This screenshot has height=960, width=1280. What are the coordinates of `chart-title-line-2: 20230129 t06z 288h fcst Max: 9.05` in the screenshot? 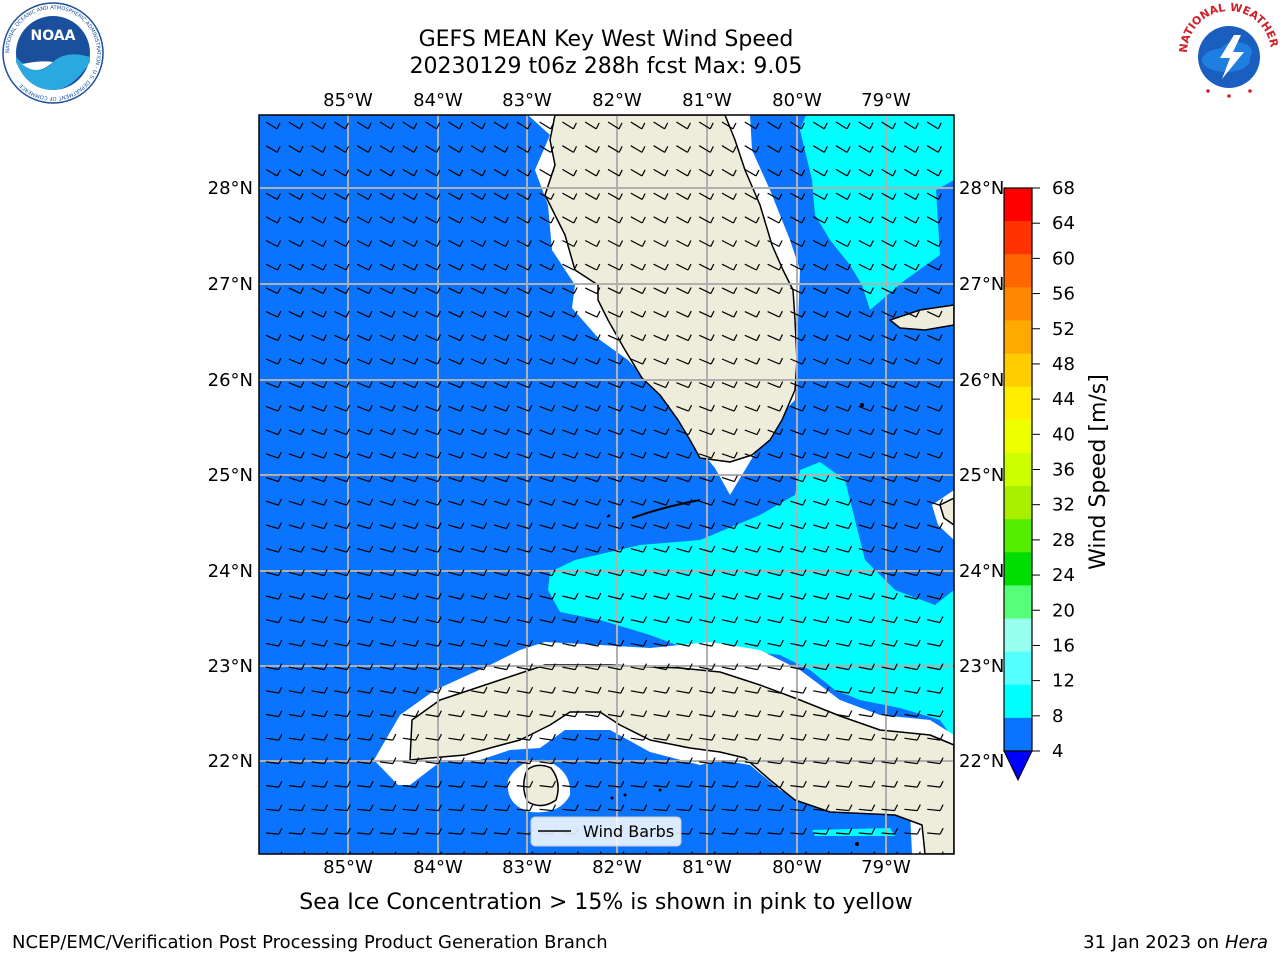 It's located at (606, 66).